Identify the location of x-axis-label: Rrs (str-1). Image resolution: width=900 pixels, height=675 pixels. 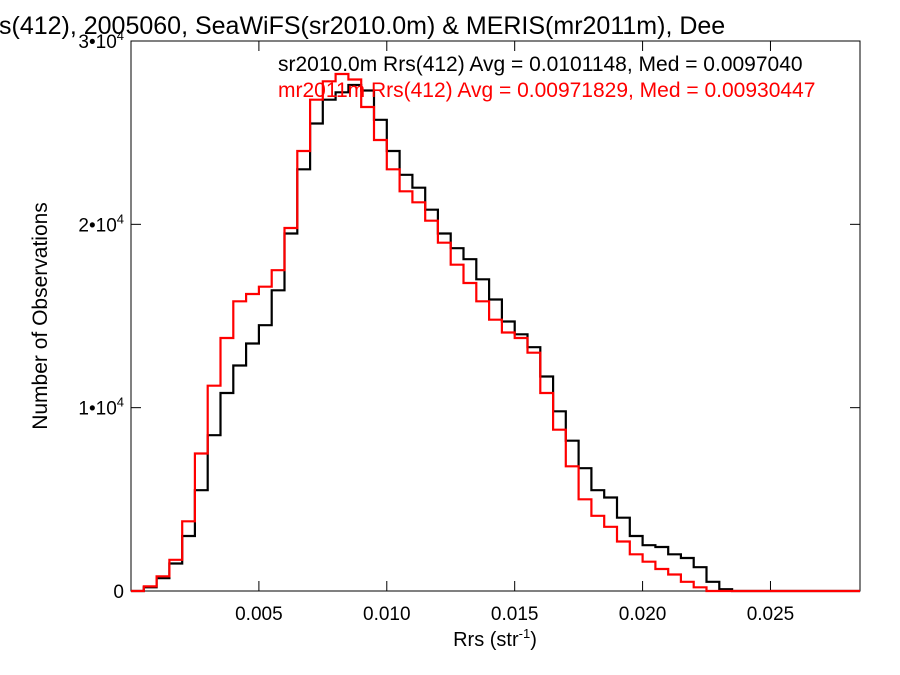
(495, 638).